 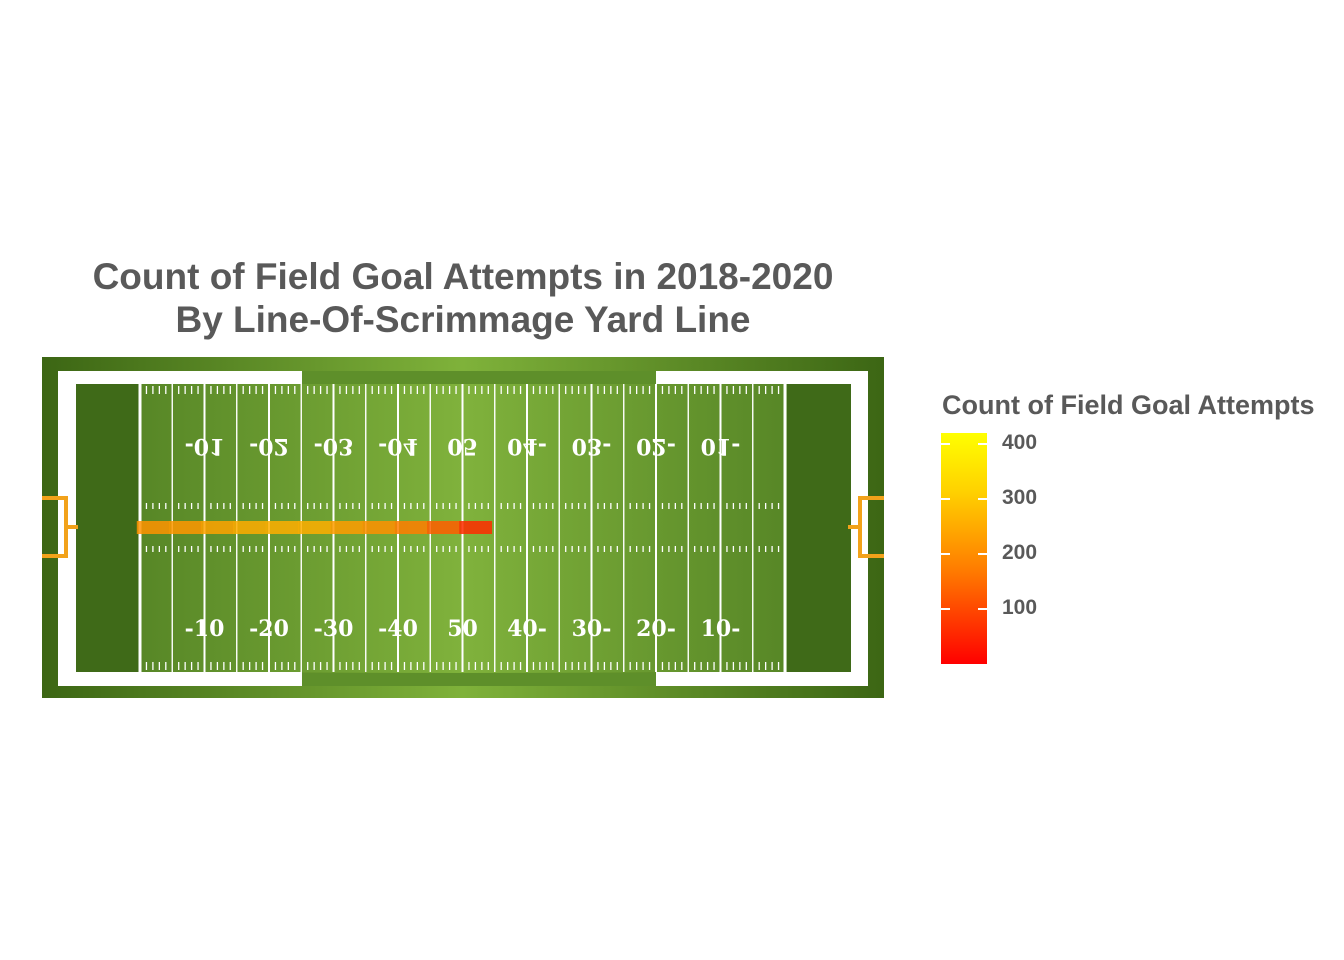 I want to click on field-number-bottom: 10-, so click(x=721, y=629).